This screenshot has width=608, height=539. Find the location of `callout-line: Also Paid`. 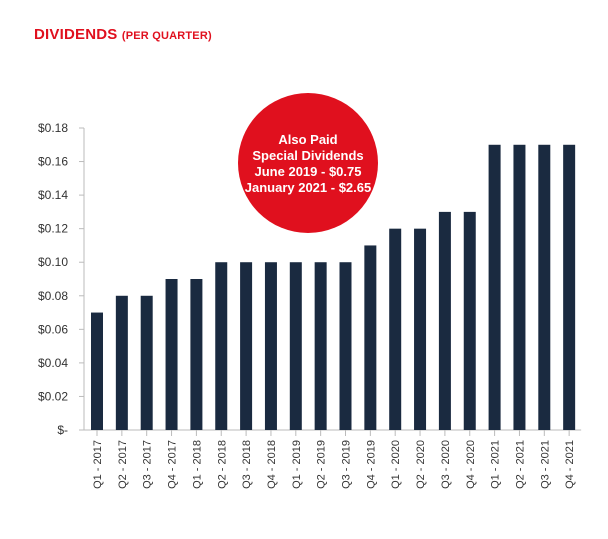

callout-line: Also Paid is located at coordinates (307, 139).